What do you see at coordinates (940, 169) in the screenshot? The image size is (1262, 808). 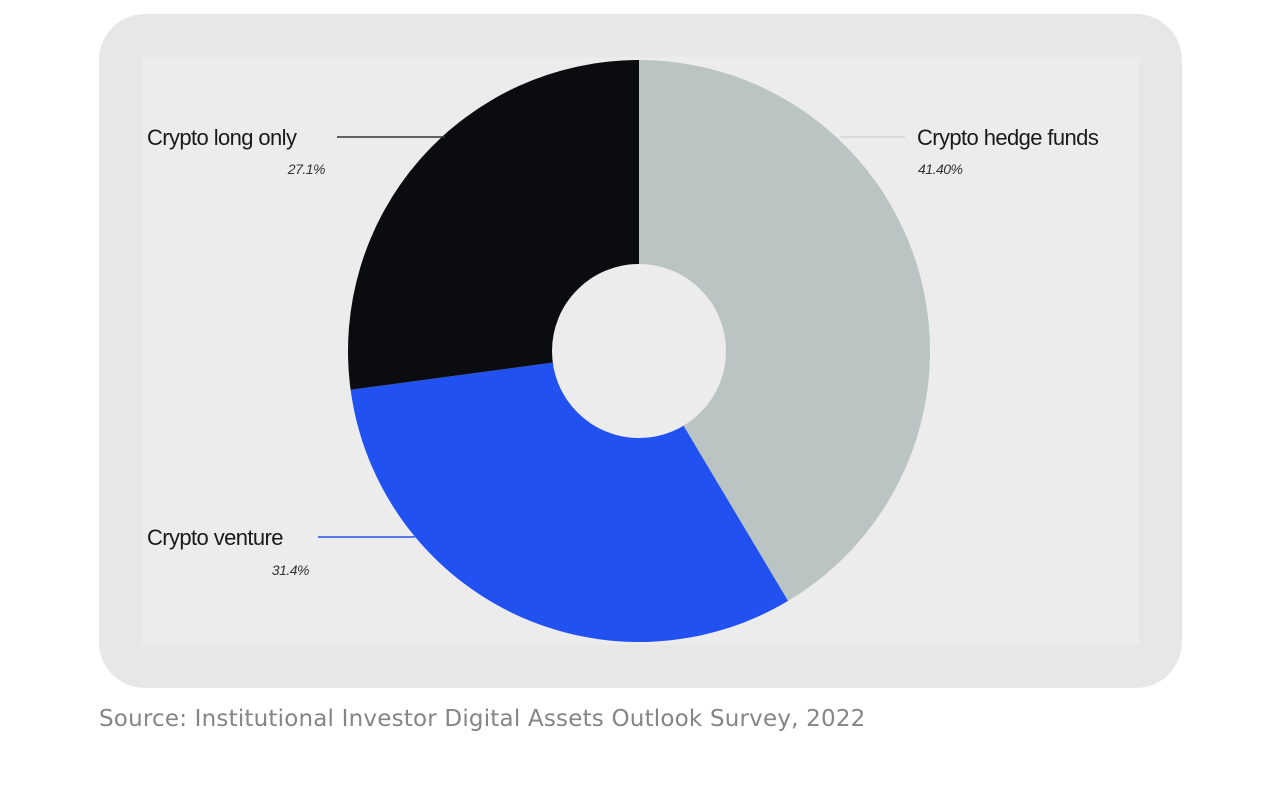 I see `slice-value-crypto-hedge-funds: 41.40%` at bounding box center [940, 169].